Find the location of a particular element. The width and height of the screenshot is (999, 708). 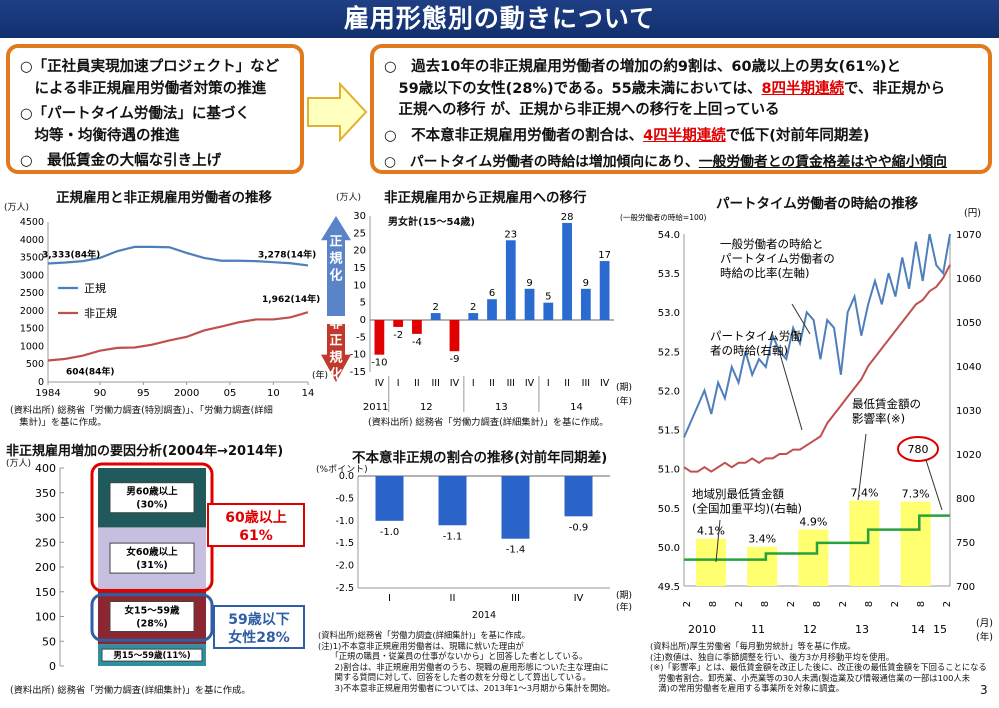

right-arrow-icon is located at coordinates (337, 112).